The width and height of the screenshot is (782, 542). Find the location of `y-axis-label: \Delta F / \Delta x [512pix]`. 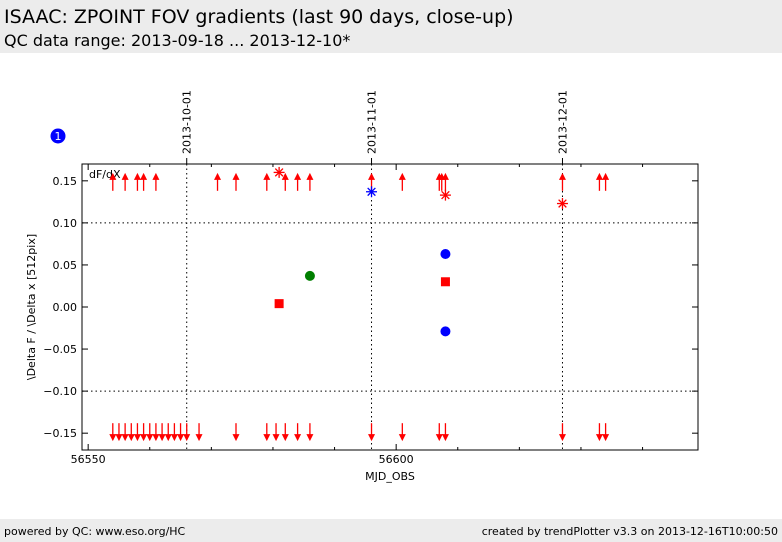

y-axis-label: \Delta F / \Delta x [512pix] is located at coordinates (31, 307).